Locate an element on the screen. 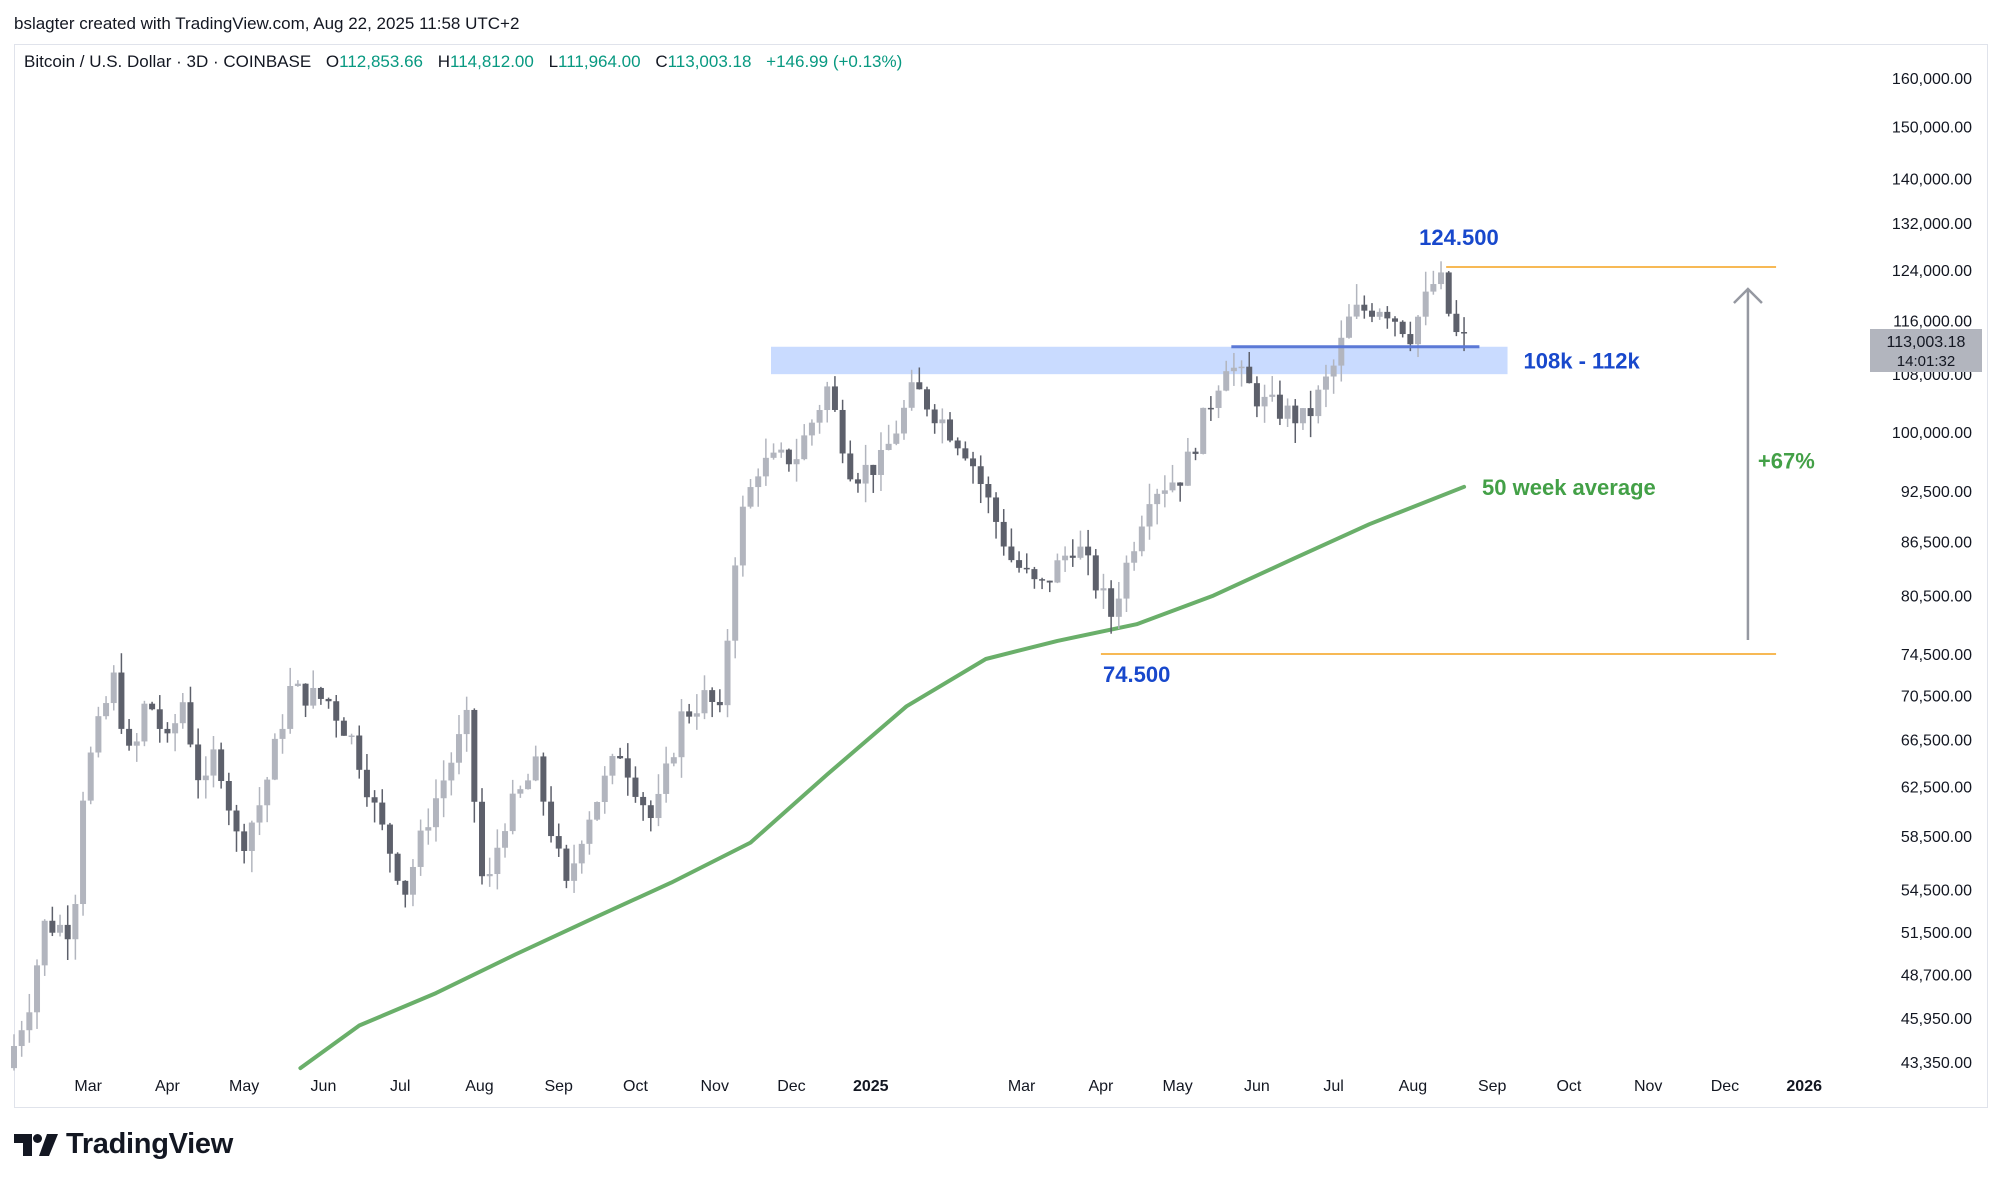 This screenshot has width=2000, height=1187. y-axis-tick-label: 80,500.00 is located at coordinates (1936, 597).